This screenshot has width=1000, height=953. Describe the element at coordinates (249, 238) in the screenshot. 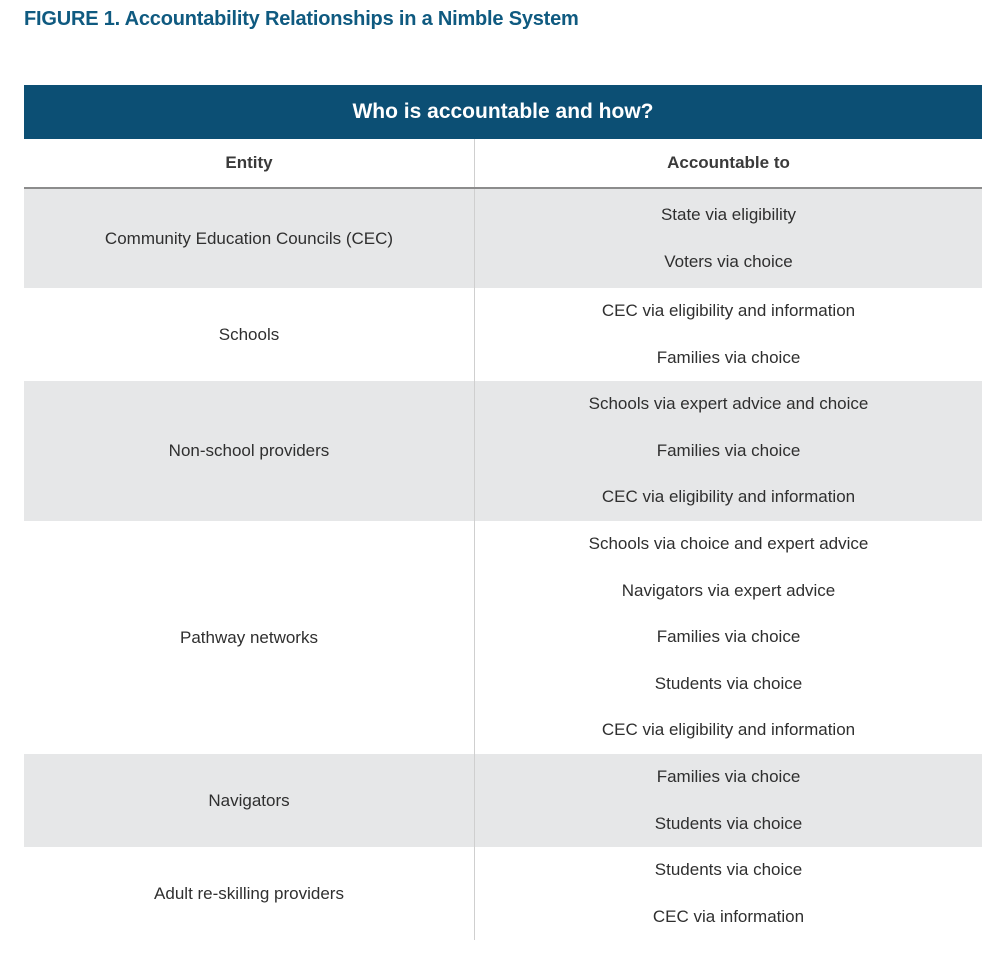

I see `entity-cell: Community Education Councils (CEC)` at that location.